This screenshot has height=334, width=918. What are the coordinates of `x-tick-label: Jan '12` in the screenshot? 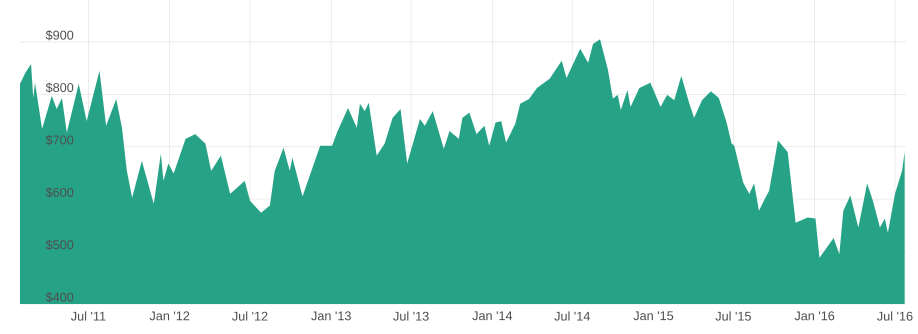 It's located at (170, 315).